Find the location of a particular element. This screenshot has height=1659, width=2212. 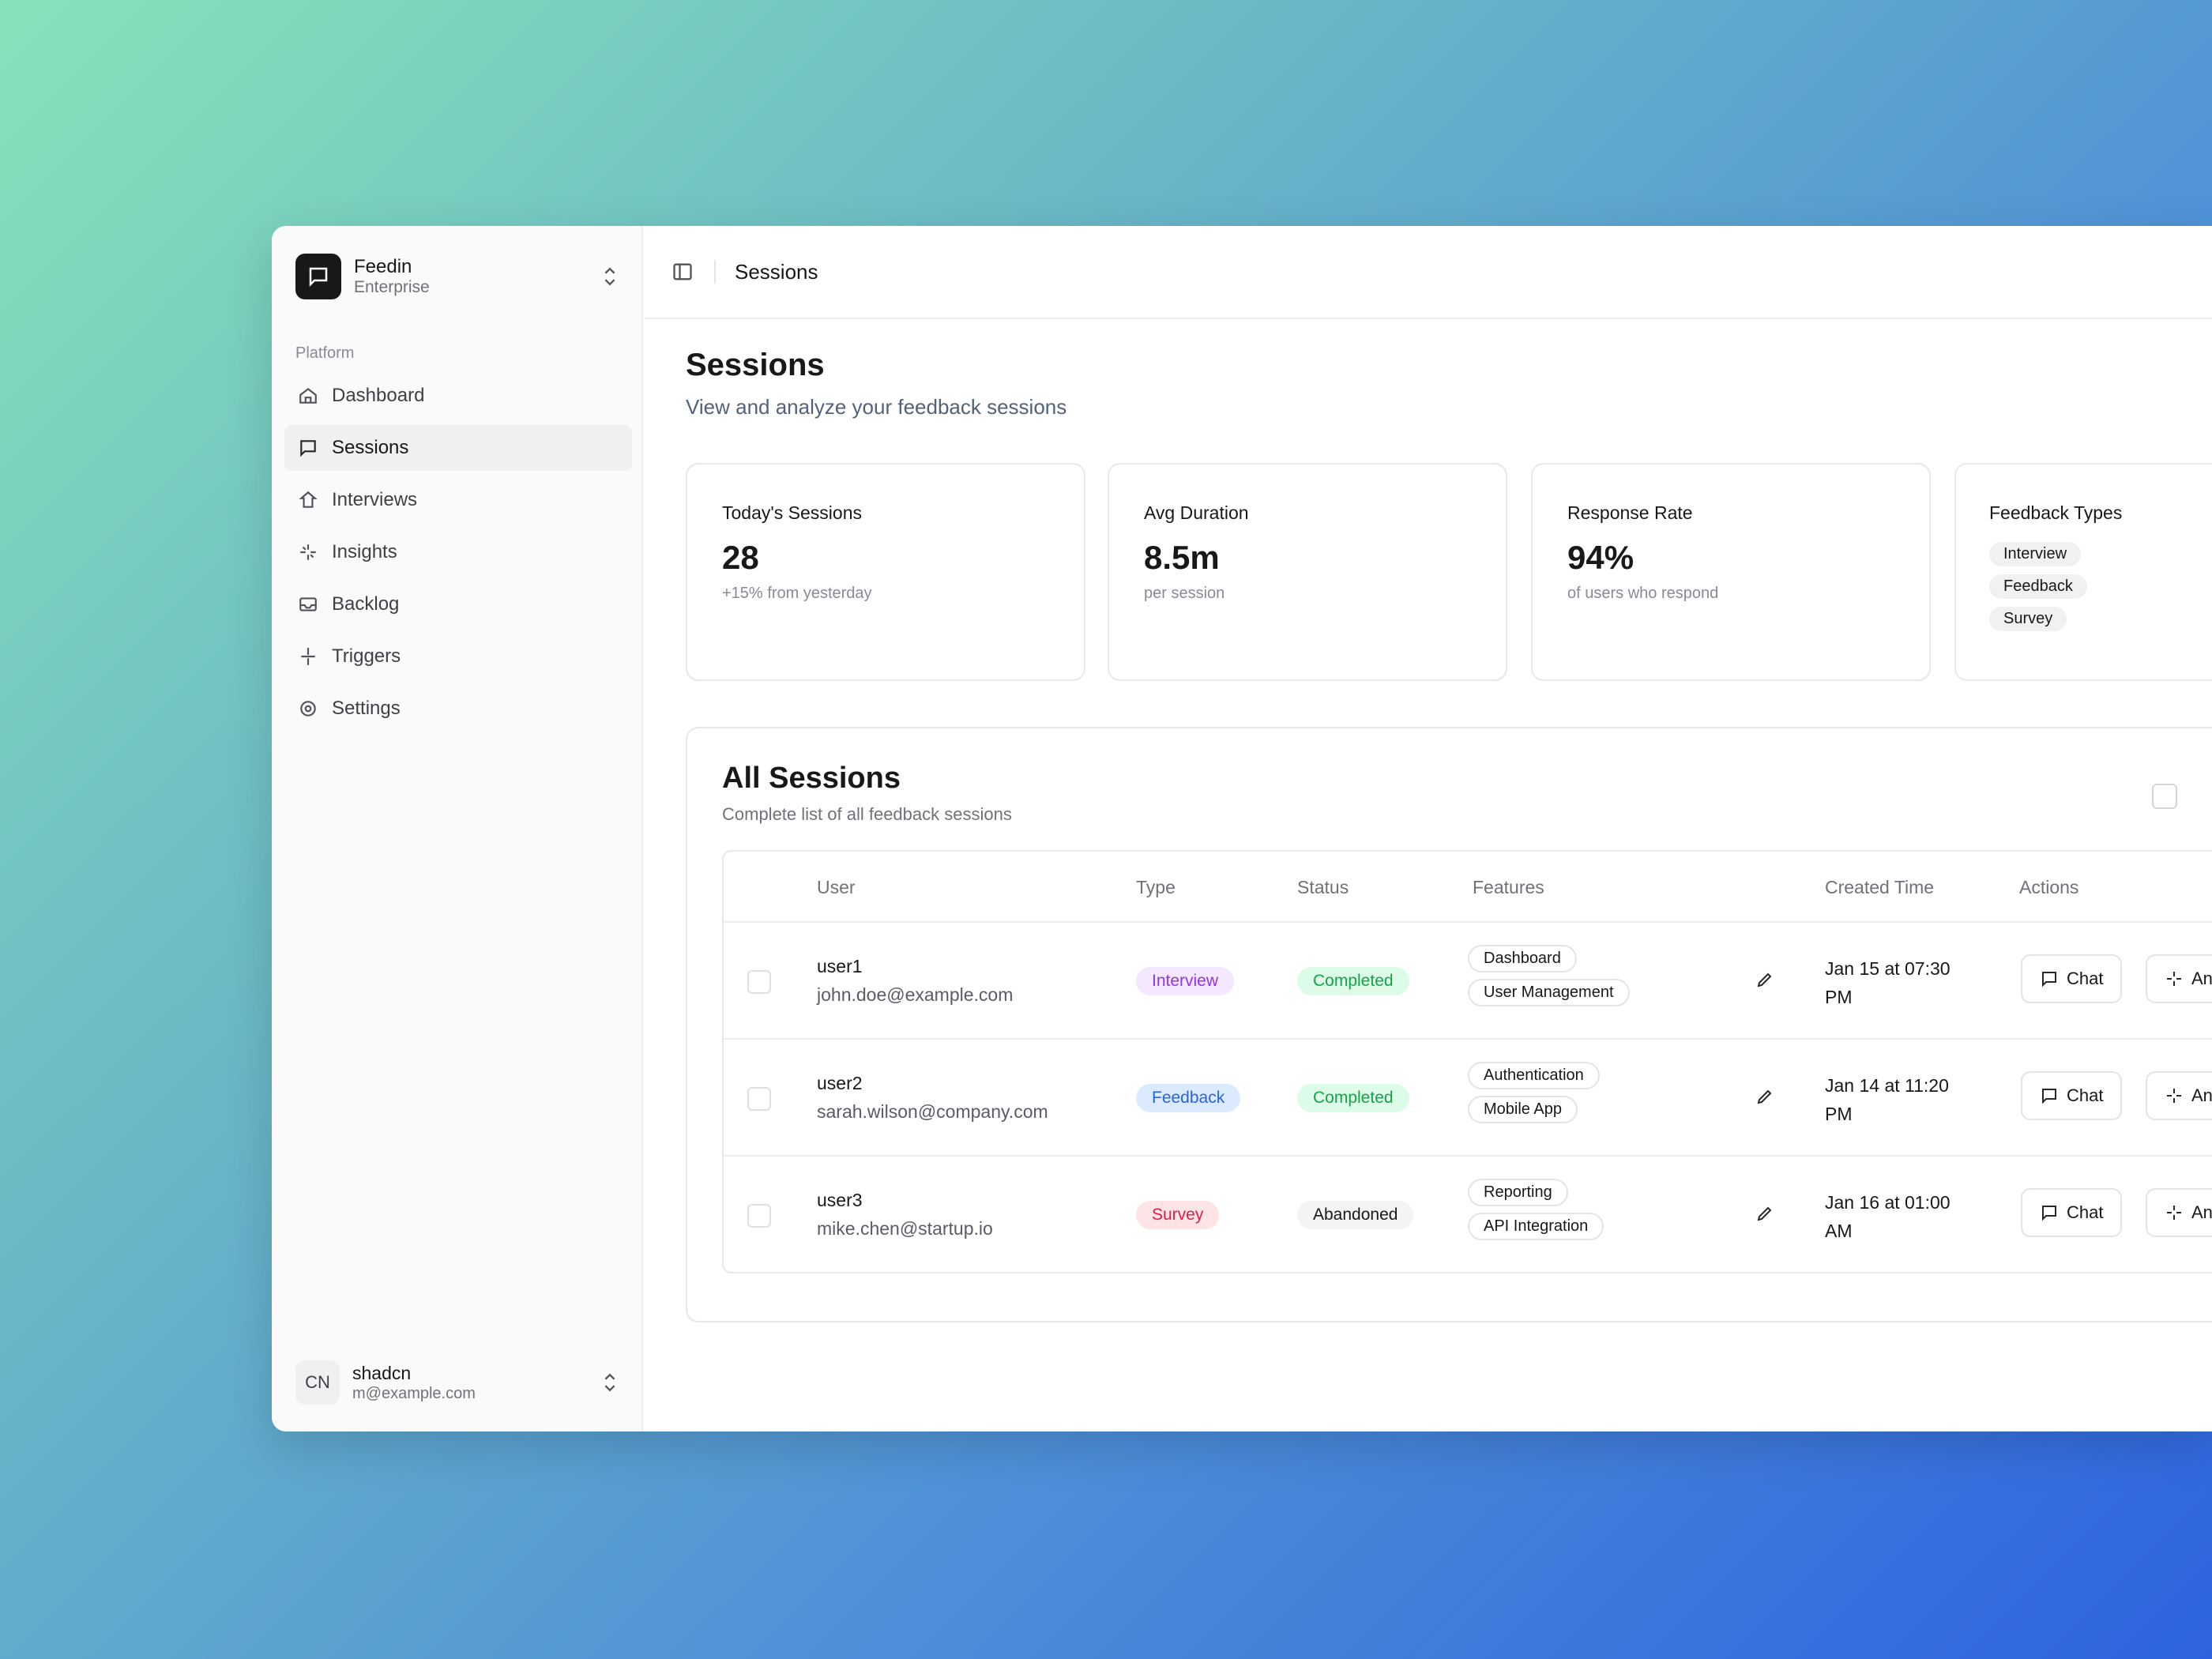

panel-subtitle: Complete list of all feedback sessions is located at coordinates (867, 814).